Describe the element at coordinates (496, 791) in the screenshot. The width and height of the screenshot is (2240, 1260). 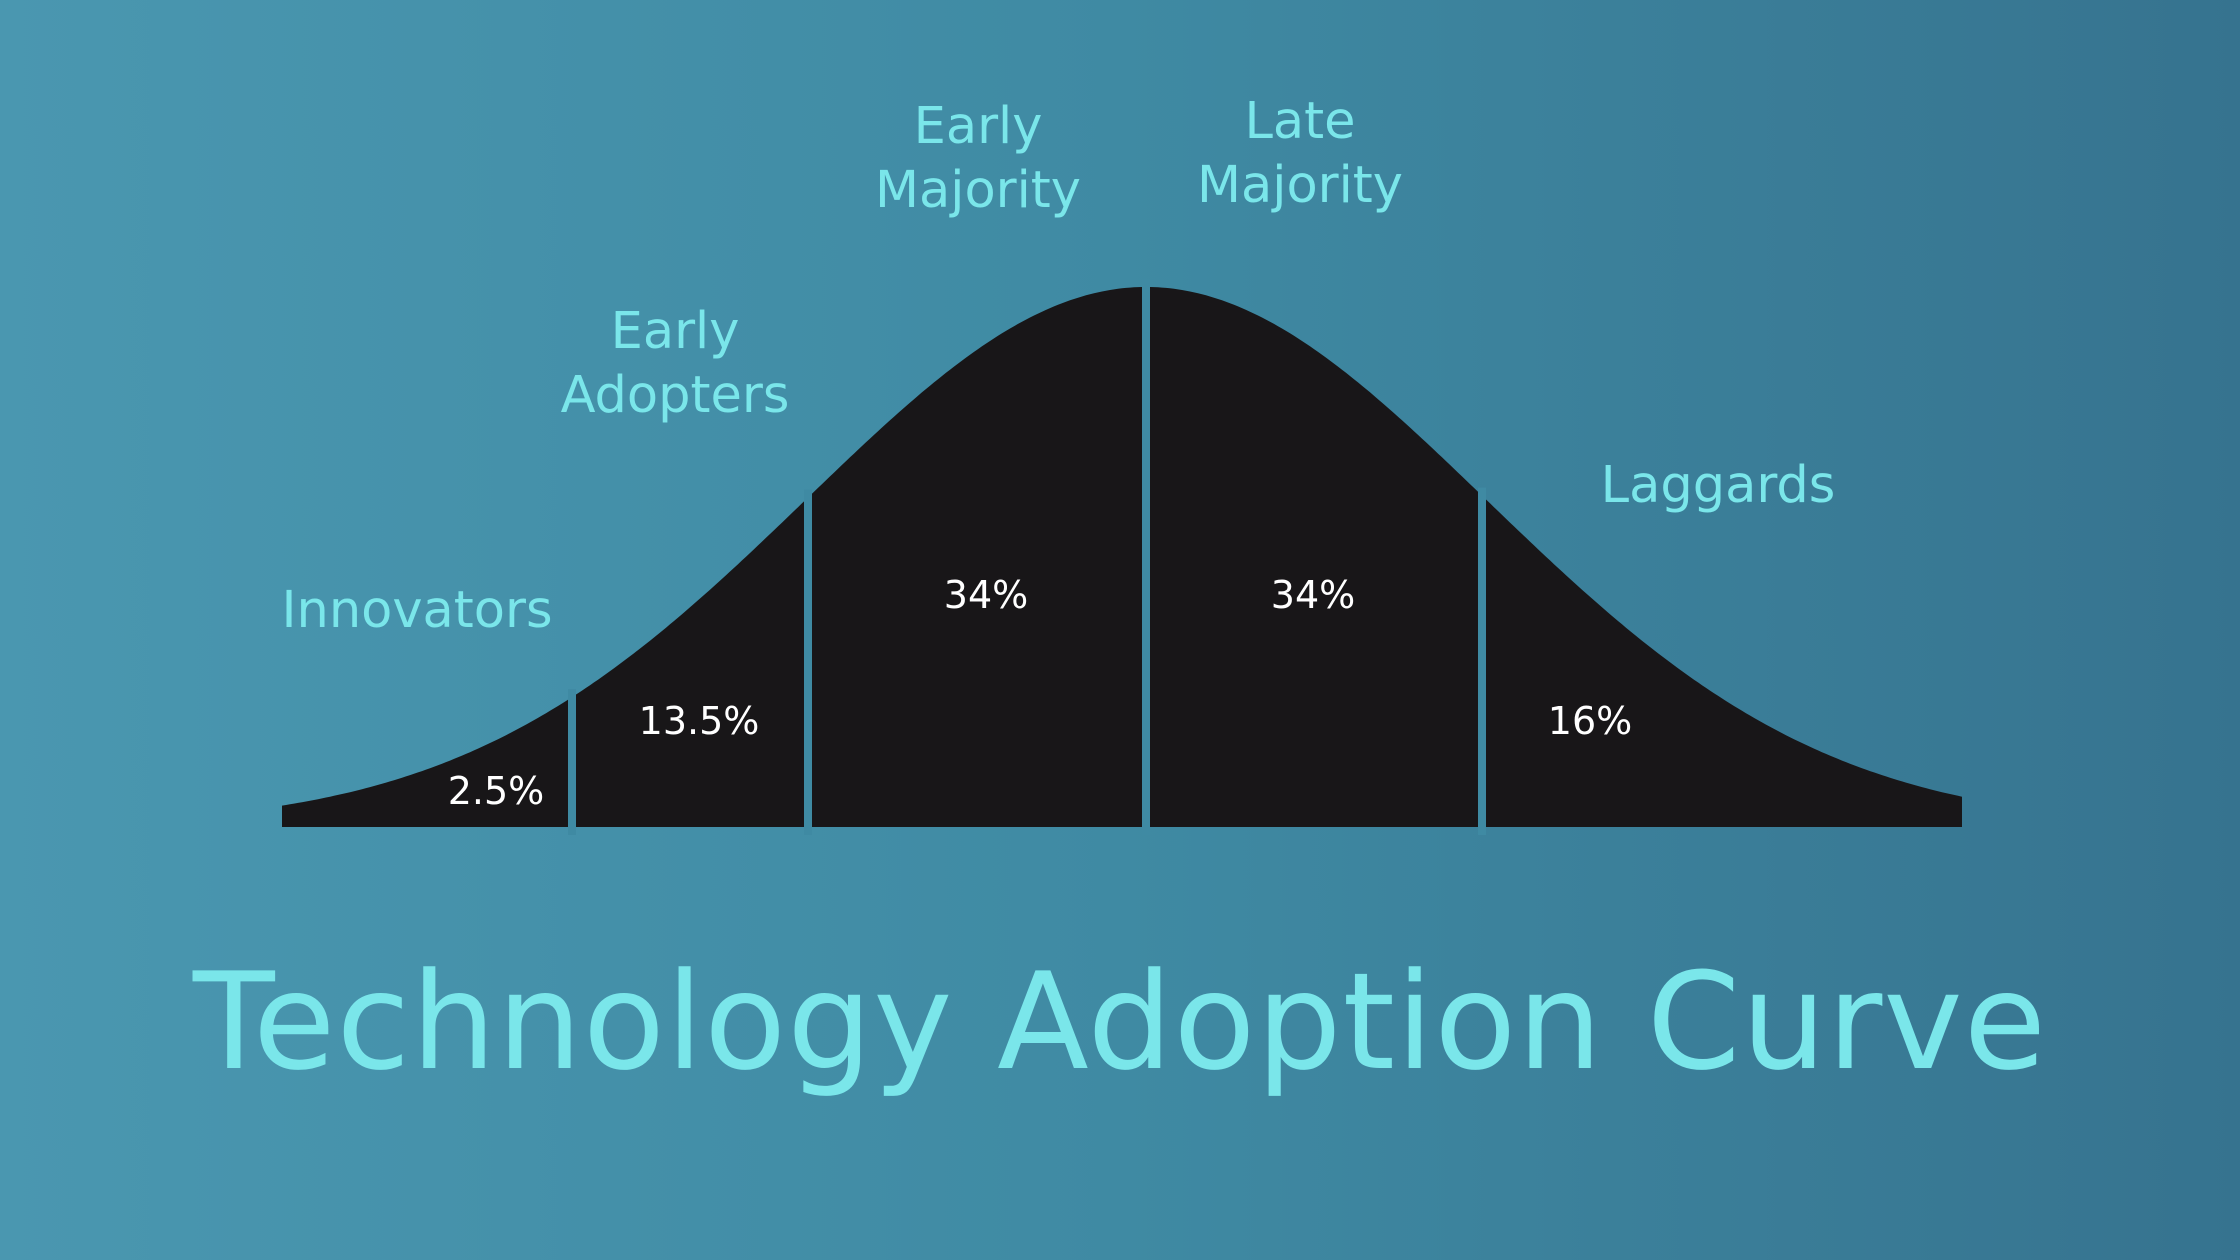
I see `percent-label-innovators: 2.5%` at that location.